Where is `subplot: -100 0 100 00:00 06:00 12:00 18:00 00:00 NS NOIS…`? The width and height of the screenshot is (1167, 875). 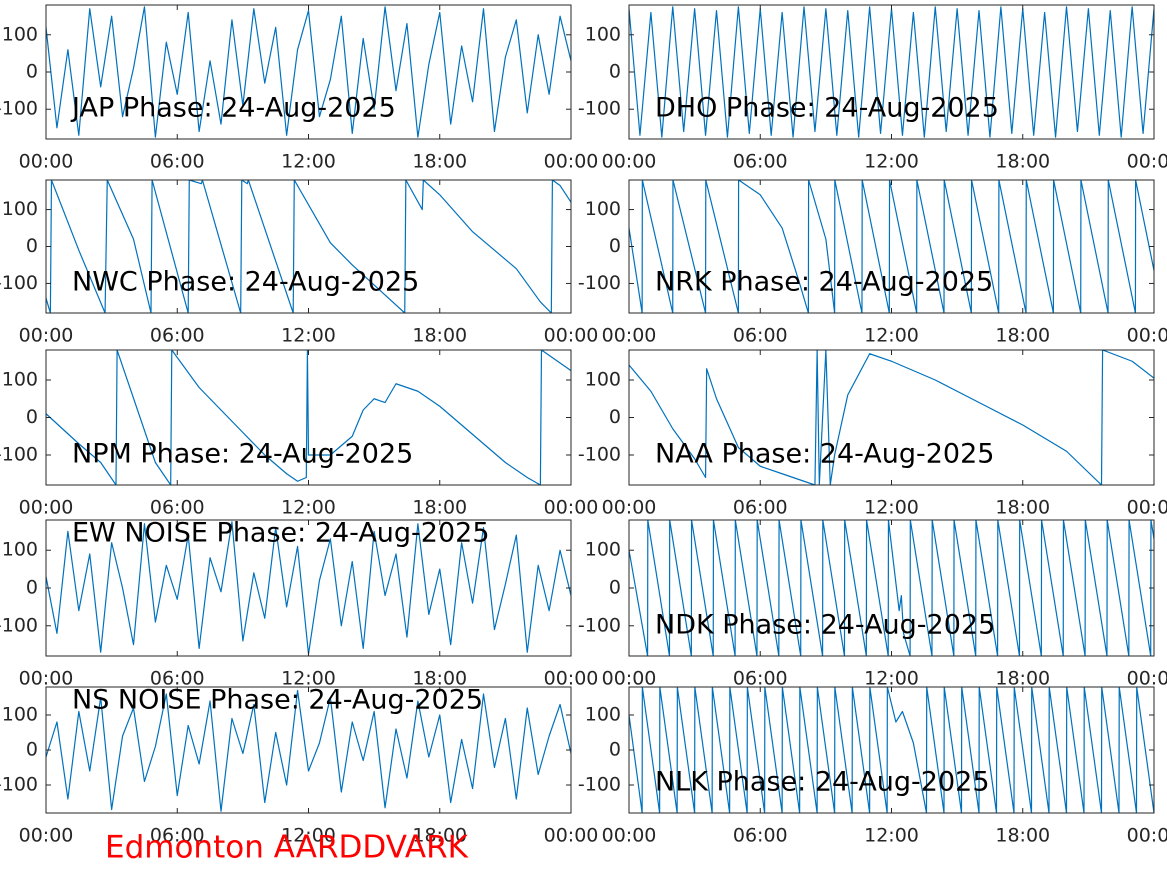 subplot: -100 0 100 00:00 06:00 12:00 18:00 00:00 NS NOIS… is located at coordinates (299, 766).